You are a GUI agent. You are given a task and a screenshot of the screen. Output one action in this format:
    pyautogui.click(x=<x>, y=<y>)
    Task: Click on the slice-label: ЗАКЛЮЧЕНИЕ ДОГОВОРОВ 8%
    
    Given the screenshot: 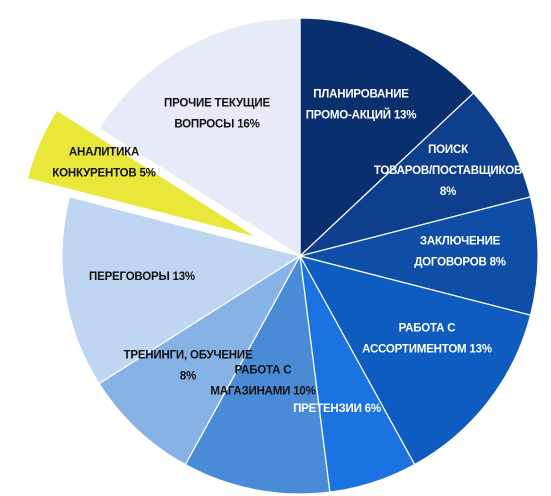 What is the action you would take?
    pyautogui.click(x=460, y=252)
    